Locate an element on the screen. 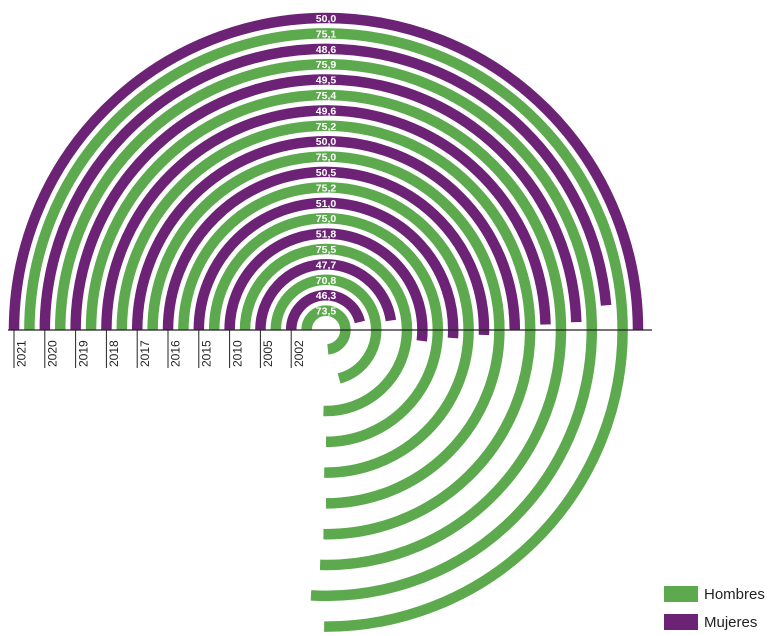 This screenshot has height=636, width=772. value-label-mujeres-2010: 51,8 is located at coordinates (326, 235).